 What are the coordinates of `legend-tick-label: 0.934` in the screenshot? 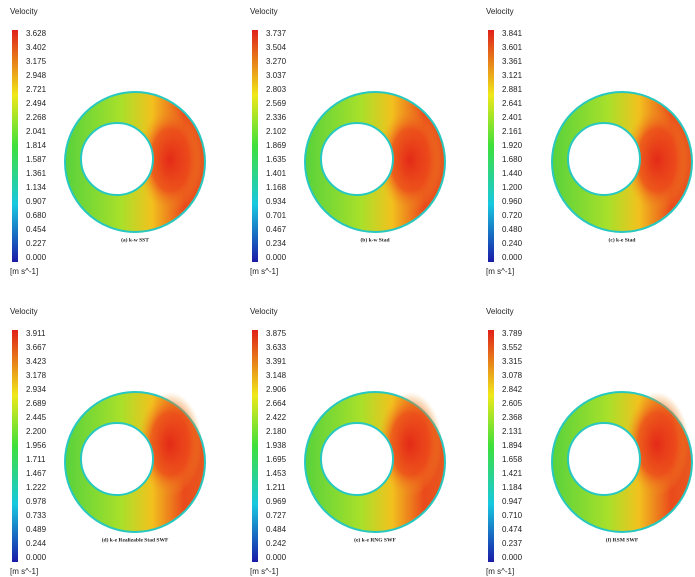 It's located at (276, 201).